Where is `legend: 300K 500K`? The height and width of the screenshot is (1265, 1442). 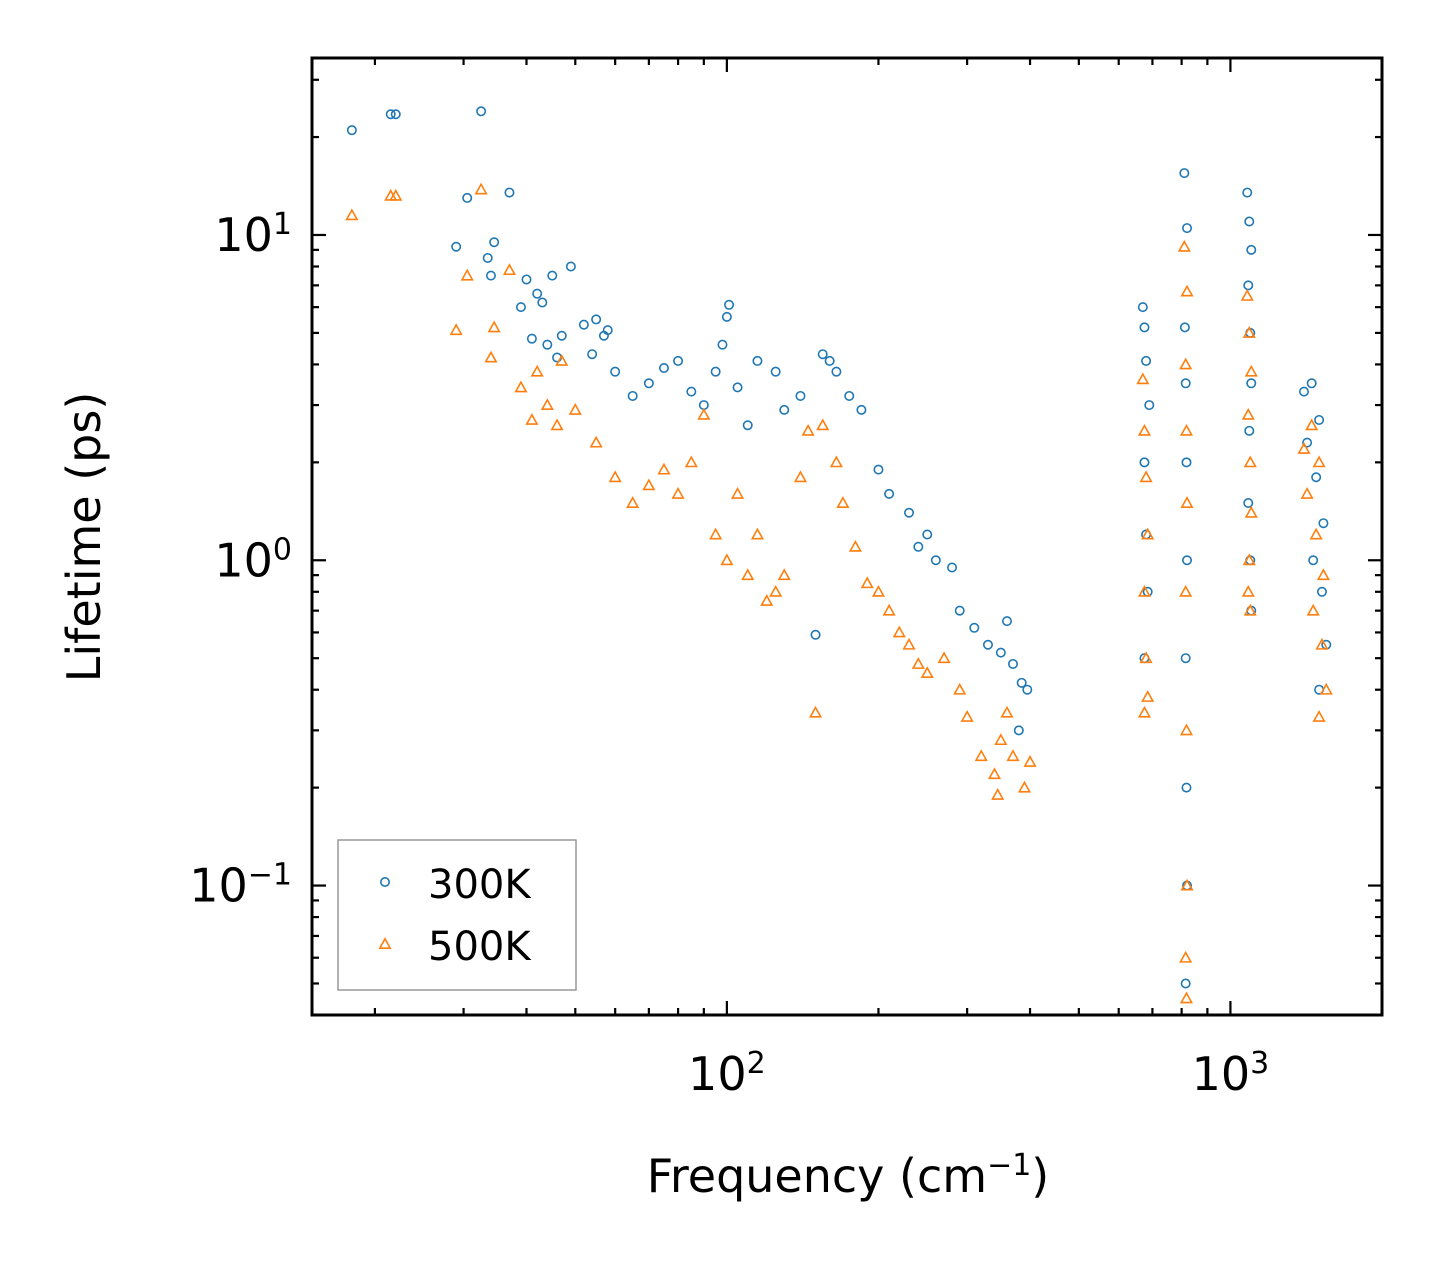
legend: 300K 500K is located at coordinates (457, 915).